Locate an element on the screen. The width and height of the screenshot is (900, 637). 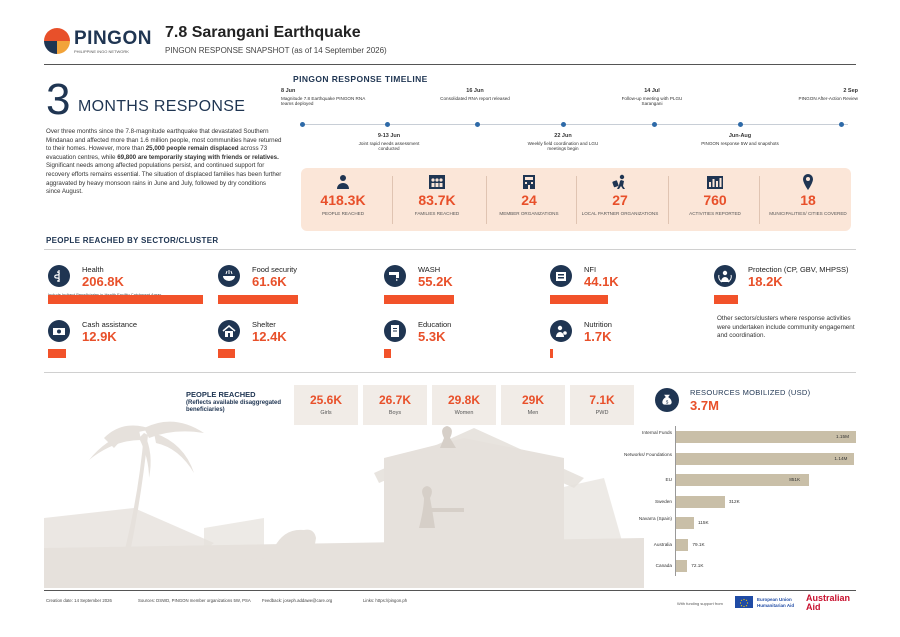
pingon-logo: PINGON PHILIPPINE INGO NETWORK is located at coordinates (104, 41).